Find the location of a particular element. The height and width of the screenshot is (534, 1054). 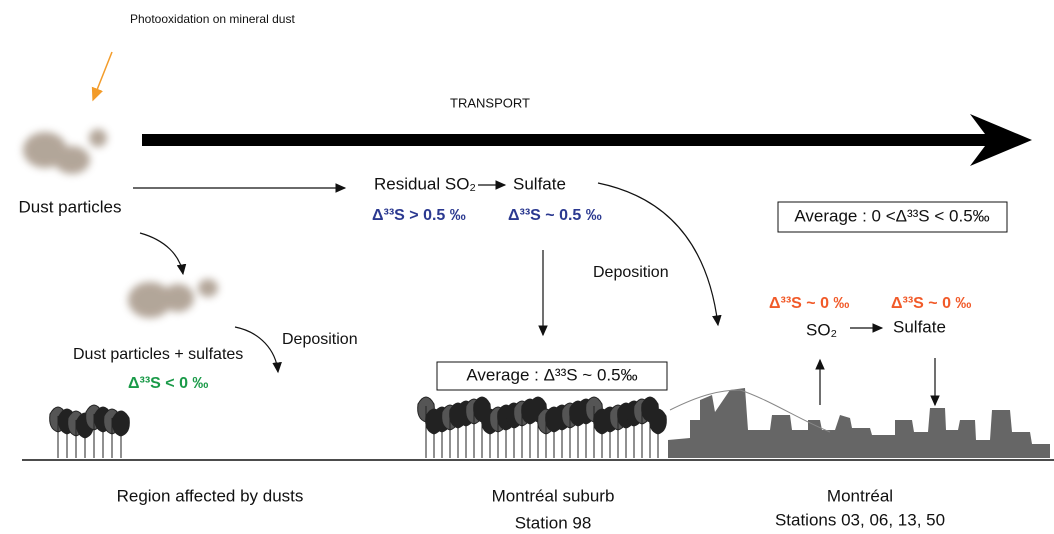

label: Average : Δ³³S ~ 0.5‰ is located at coordinates (551, 374).